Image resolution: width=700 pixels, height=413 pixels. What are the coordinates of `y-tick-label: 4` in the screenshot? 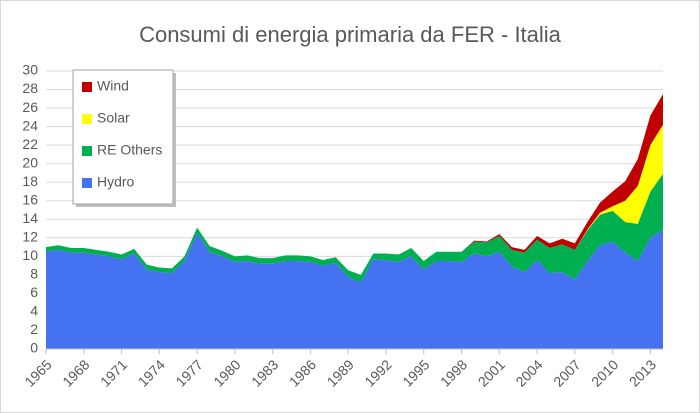 It's located at (34, 311).